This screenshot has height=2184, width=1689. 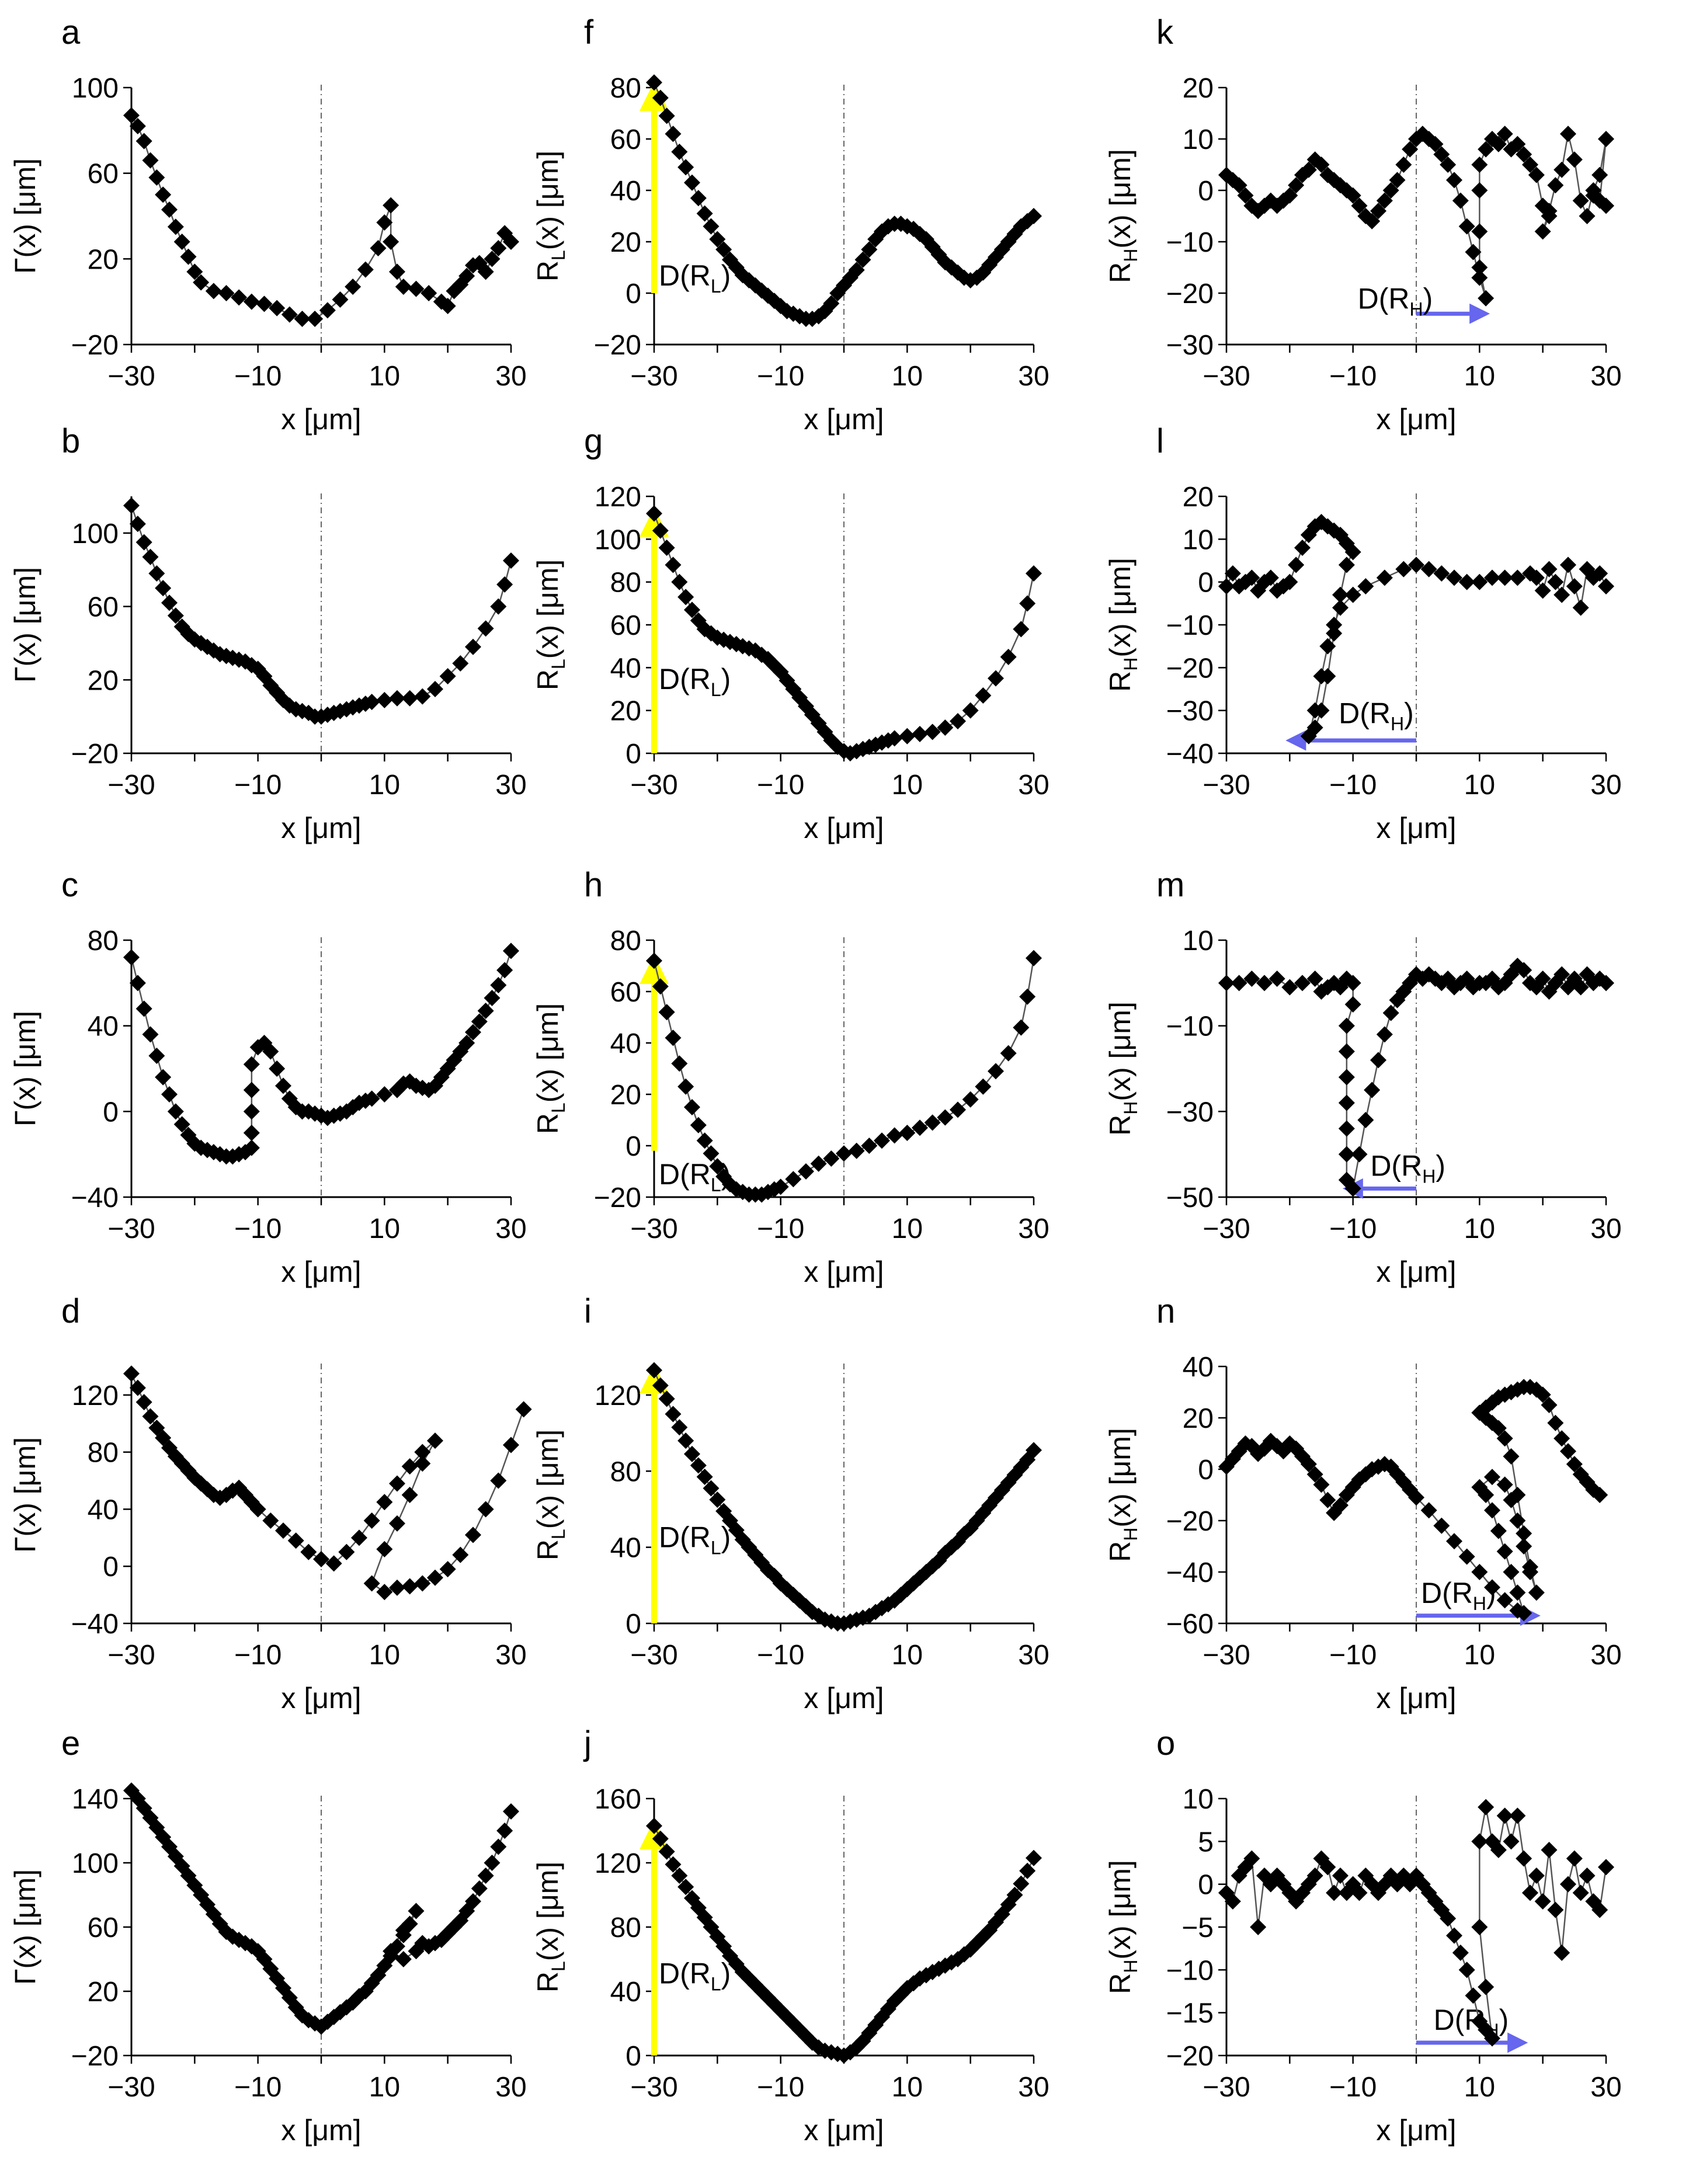 I want to click on panel-letter: a, so click(x=71, y=32).